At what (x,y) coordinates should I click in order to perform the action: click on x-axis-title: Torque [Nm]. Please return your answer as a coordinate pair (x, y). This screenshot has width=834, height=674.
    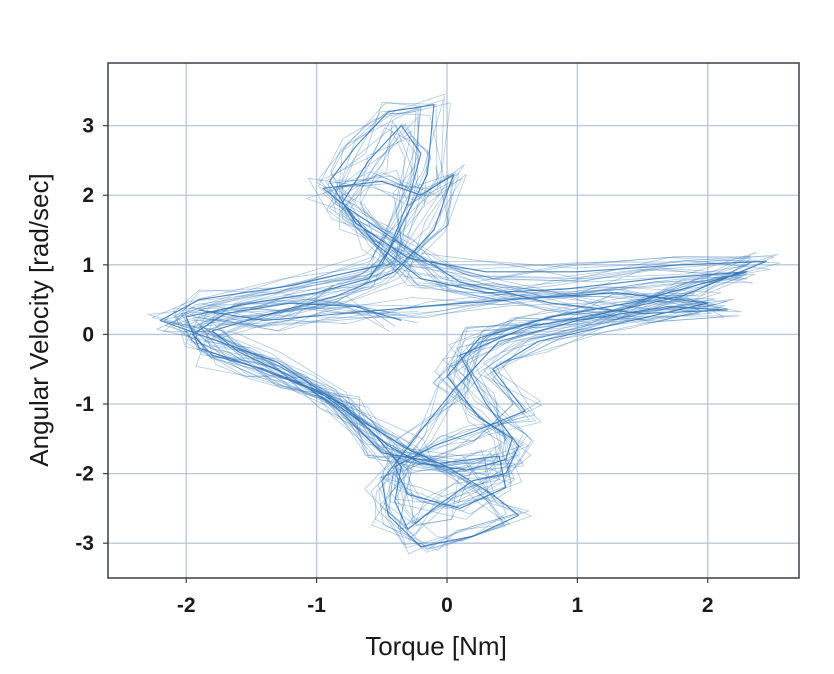
    Looking at the image, I should click on (436, 646).